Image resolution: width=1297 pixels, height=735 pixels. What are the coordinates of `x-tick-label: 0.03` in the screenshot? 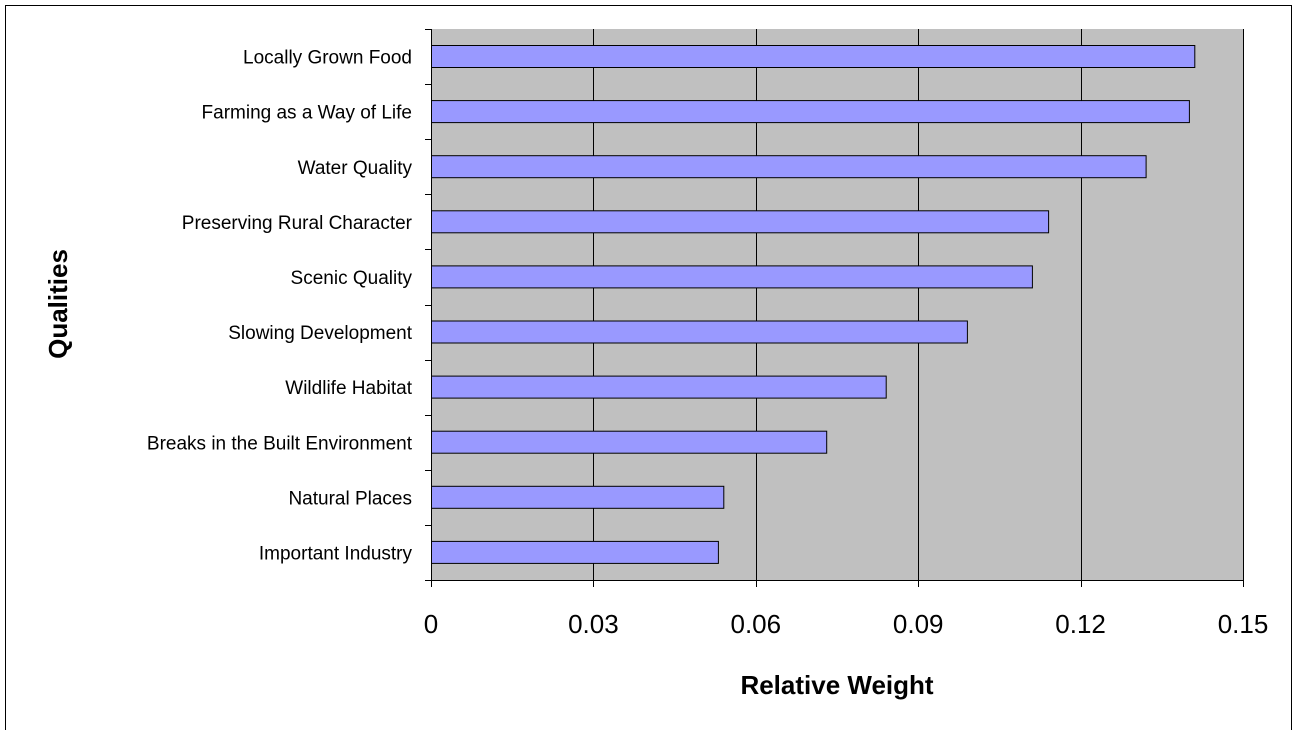 It's located at (593, 624).